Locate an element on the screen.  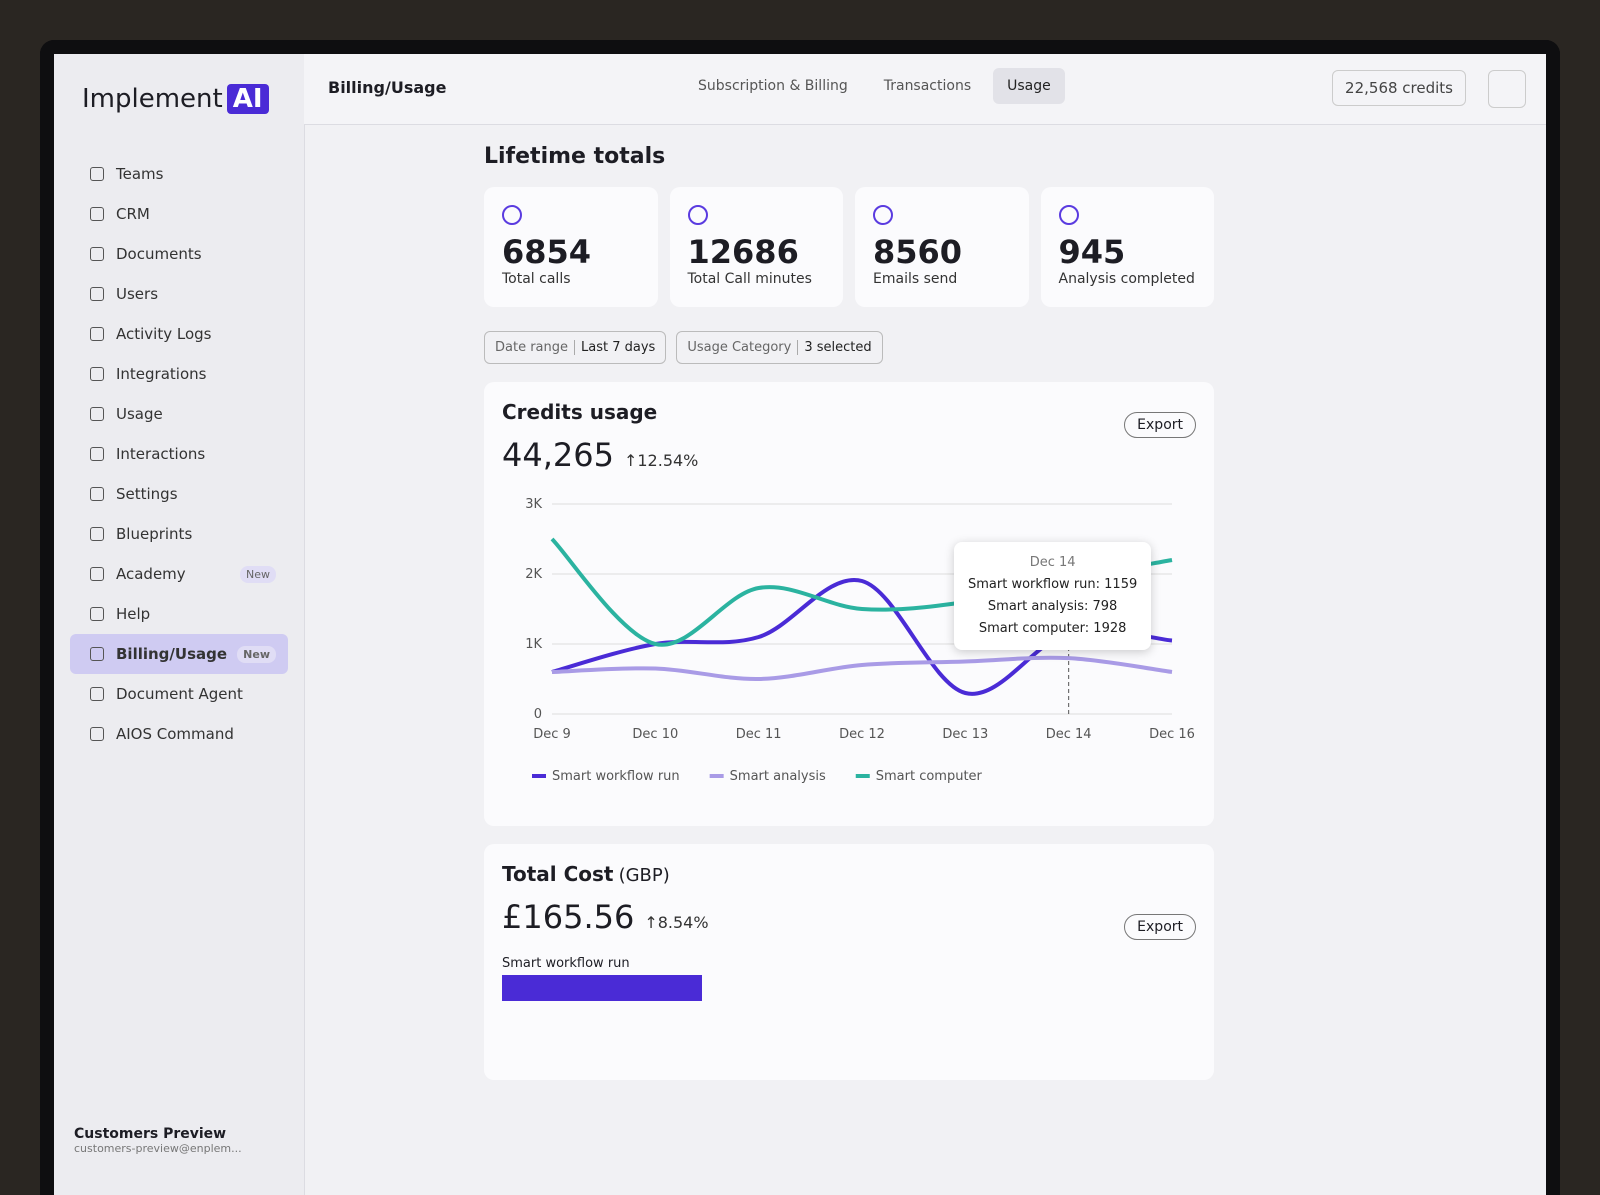
nav-item: Blueprints is located at coordinates (179, 534).